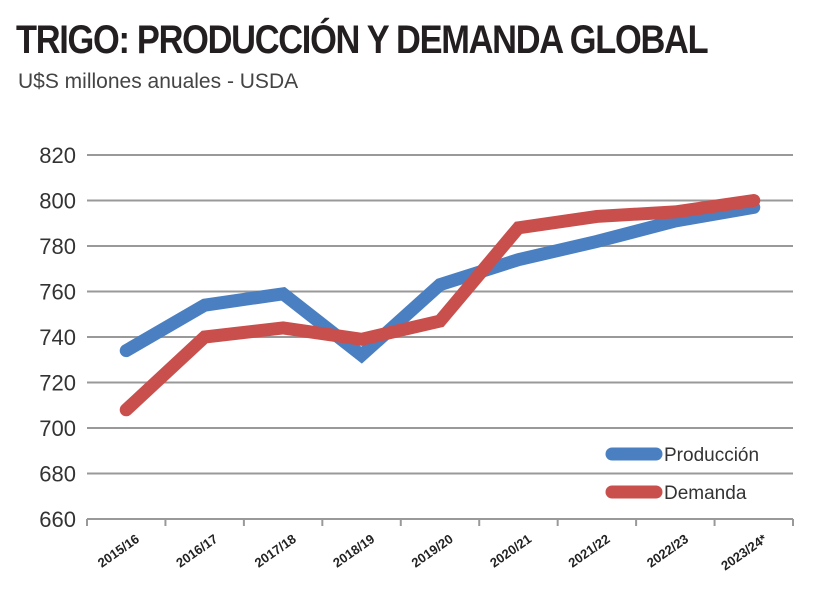 The width and height of the screenshot is (840, 613). What do you see at coordinates (158, 81) in the screenshot?
I see `chart-subtitle: U$S millones anuales - USDA` at bounding box center [158, 81].